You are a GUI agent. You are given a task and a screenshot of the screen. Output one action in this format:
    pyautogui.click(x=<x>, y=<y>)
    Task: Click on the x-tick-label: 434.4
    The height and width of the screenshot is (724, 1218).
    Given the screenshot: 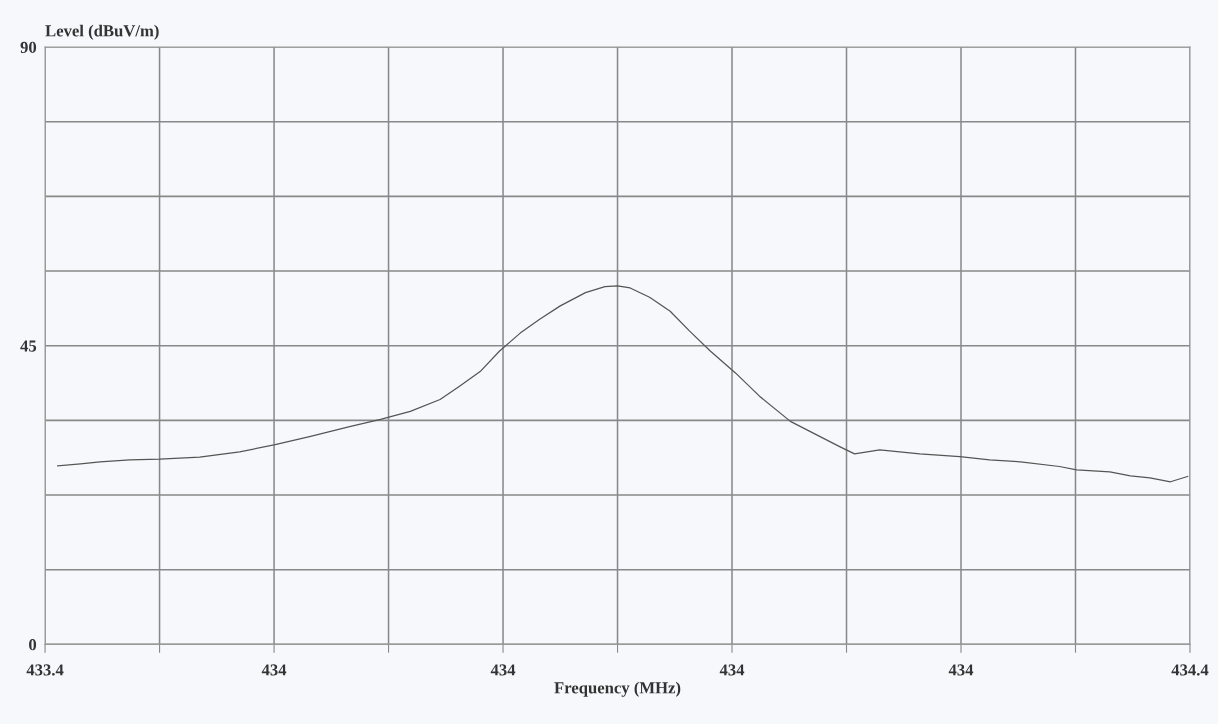 What is the action you would take?
    pyautogui.click(x=1190, y=670)
    